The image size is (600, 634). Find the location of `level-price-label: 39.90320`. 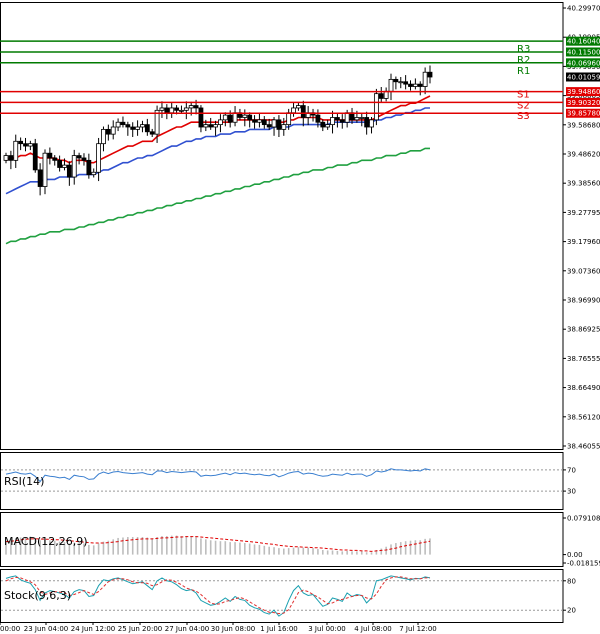

level-price-label: 39.90320 is located at coordinates (583, 103).